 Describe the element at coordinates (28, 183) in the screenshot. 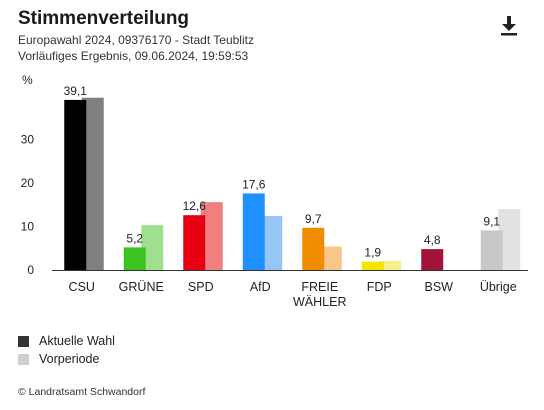

I see `y-tick-label: 20` at that location.